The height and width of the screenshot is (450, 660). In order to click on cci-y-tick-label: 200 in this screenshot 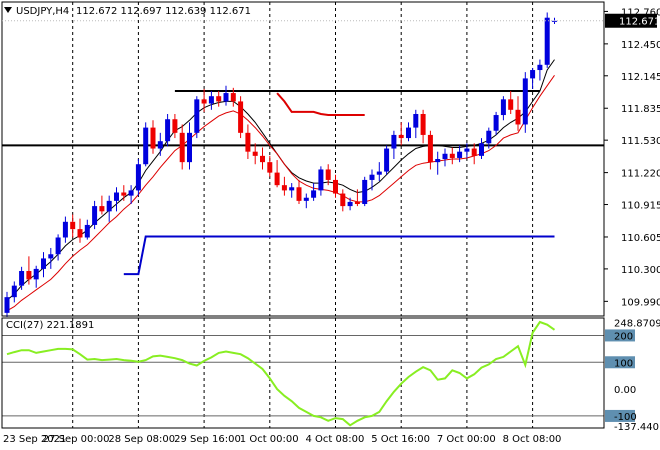, I will do `click(623, 336)`.